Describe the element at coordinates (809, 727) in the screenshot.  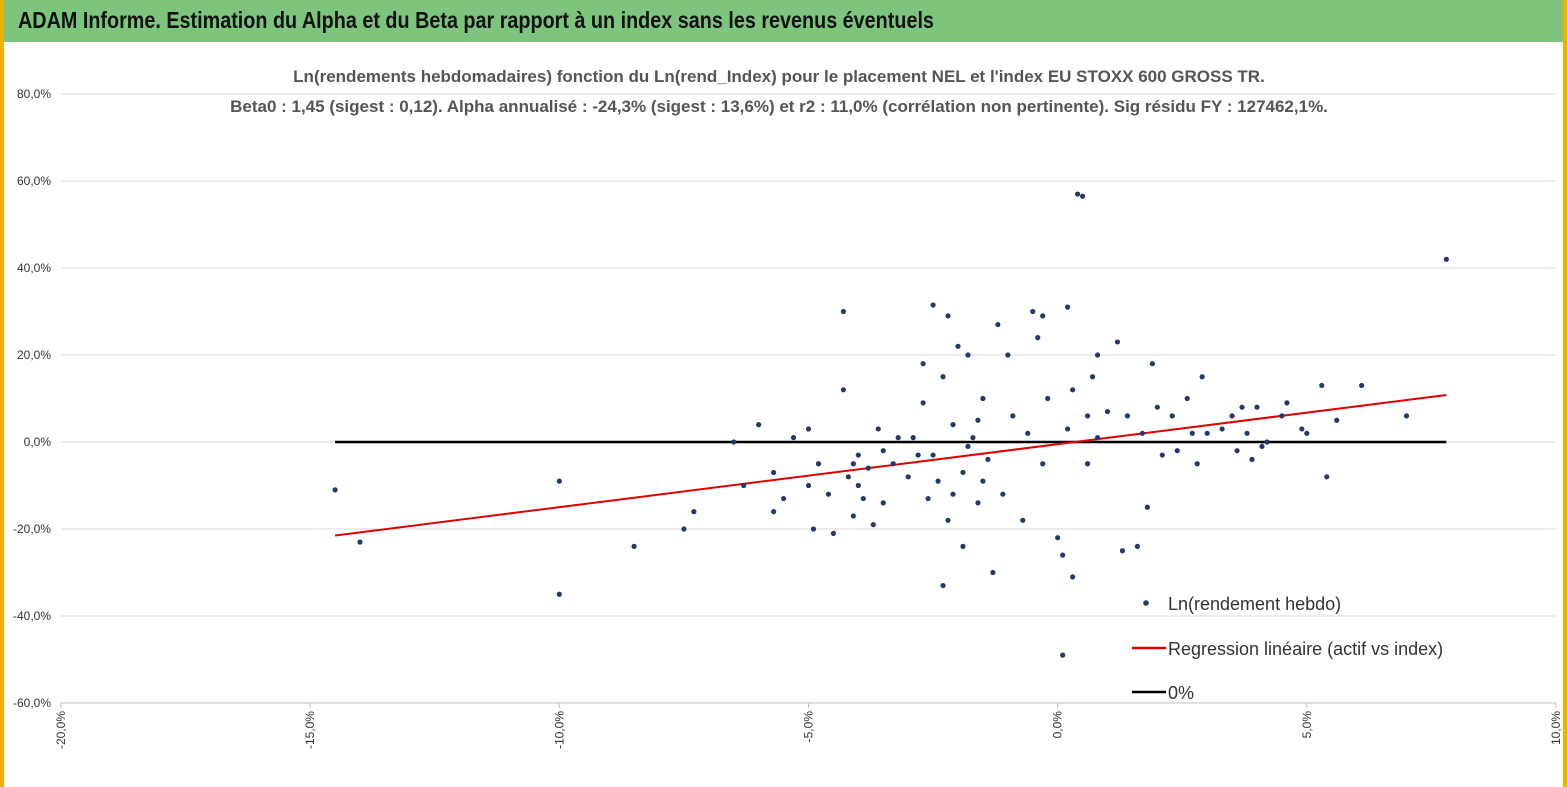
I see `x-tick-label: -5,0%` at that location.